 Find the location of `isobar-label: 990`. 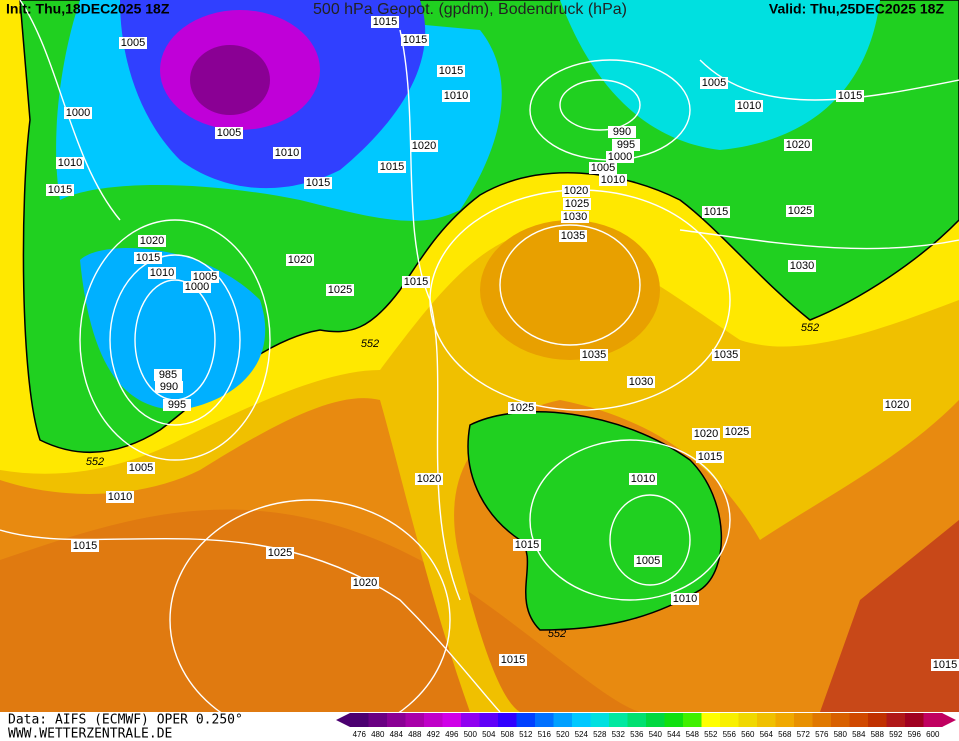

isobar-label: 990 is located at coordinates (169, 387).